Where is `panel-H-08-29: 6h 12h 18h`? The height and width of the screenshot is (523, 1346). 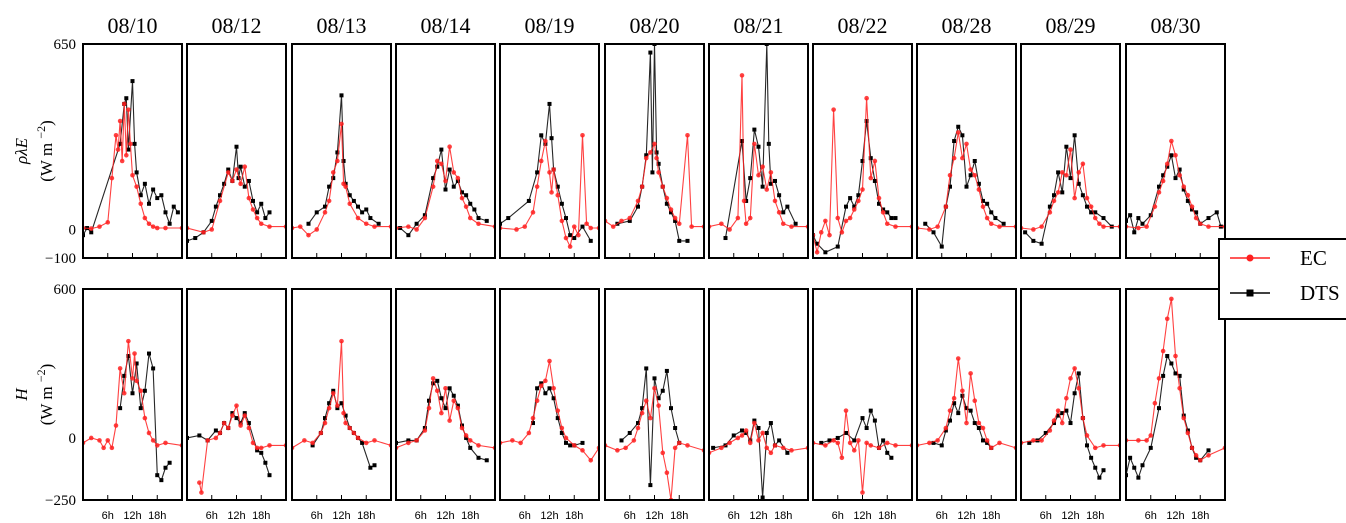 panel-H-08-29: 6h 12h 18h is located at coordinates (1070, 405).